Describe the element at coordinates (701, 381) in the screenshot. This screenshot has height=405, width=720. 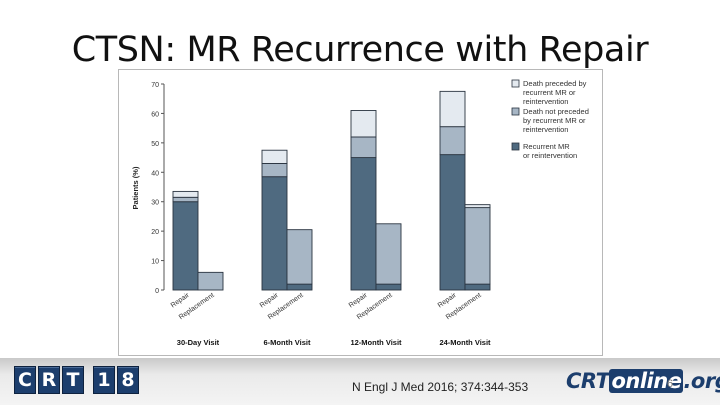
I see `crtonline-logo-part3: .org` at that location.